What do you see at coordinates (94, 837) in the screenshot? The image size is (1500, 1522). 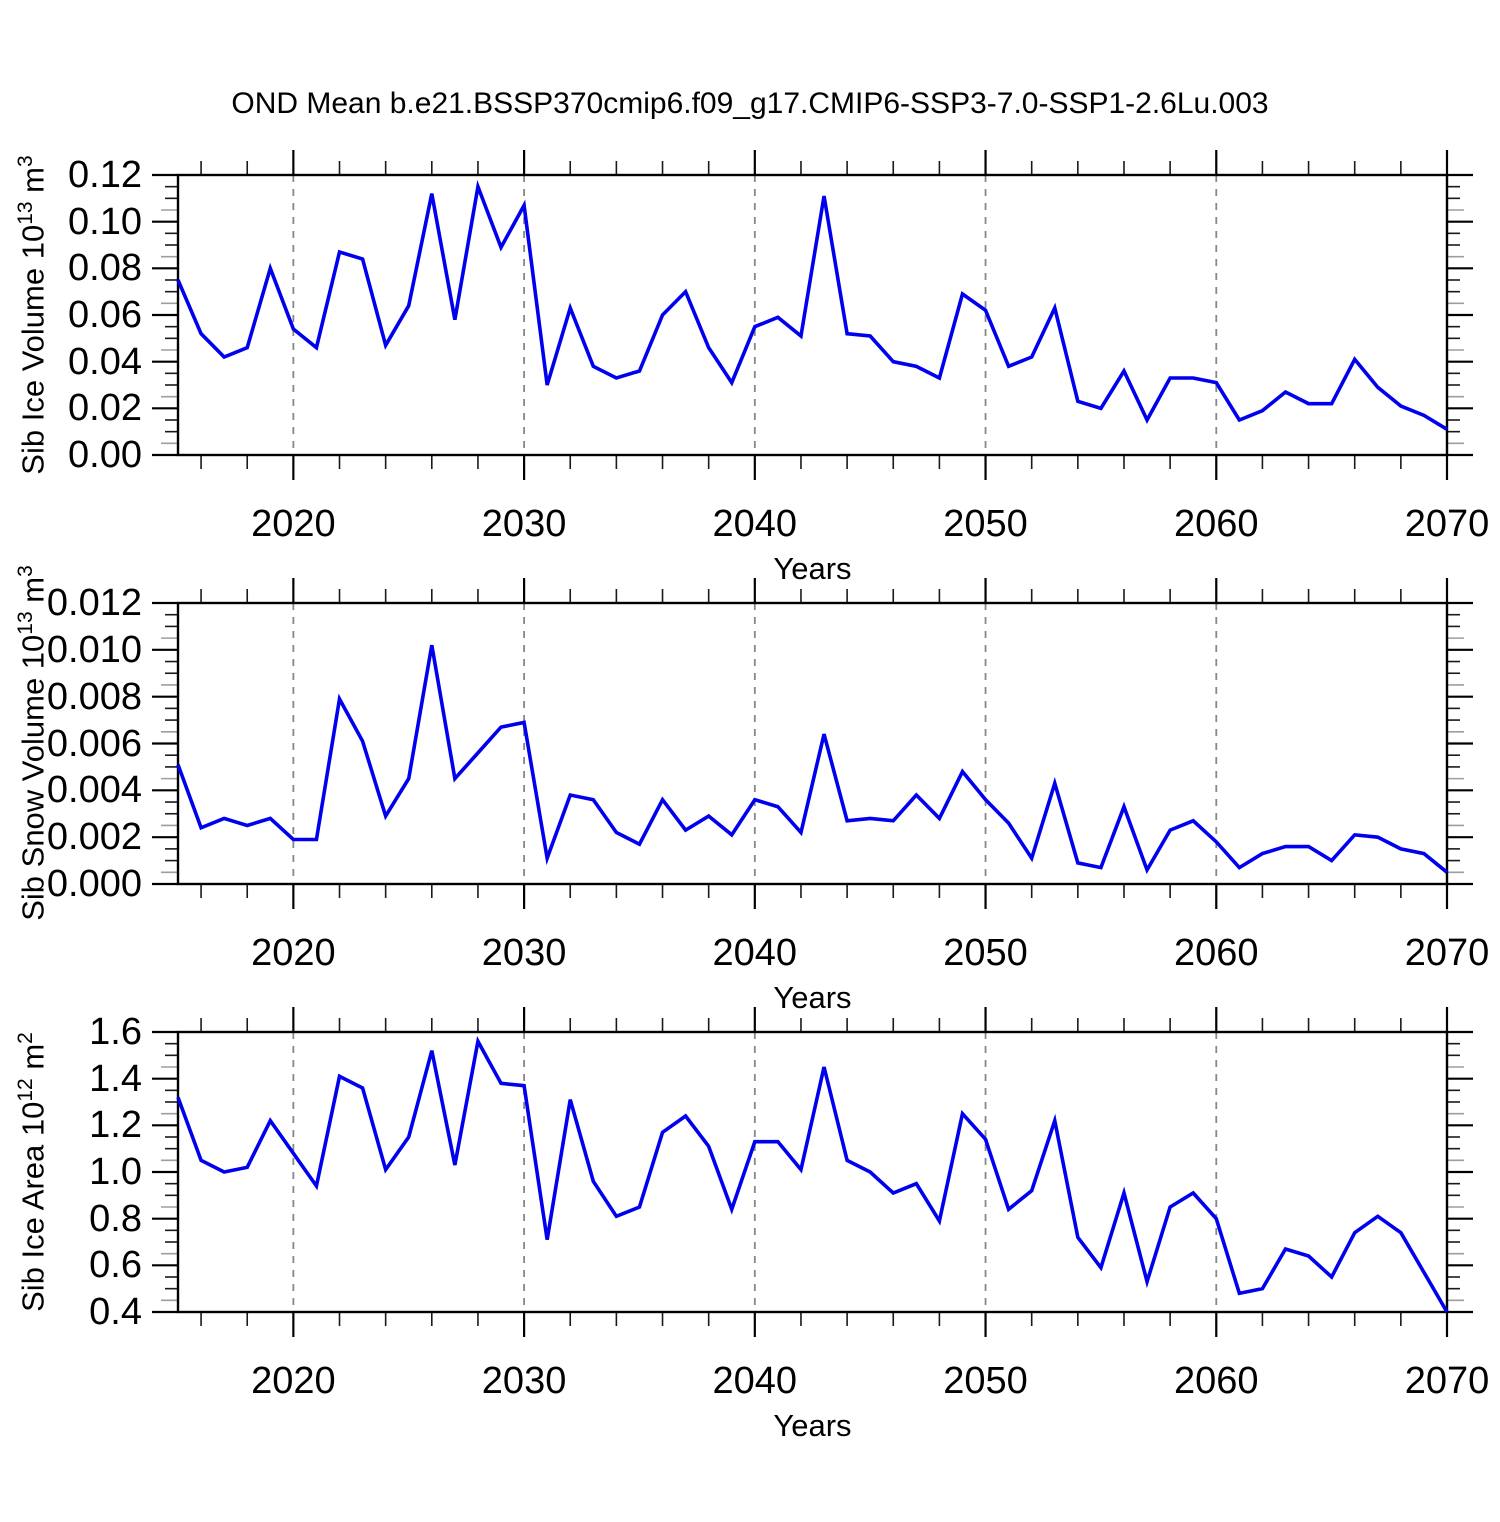 I see `y-tick-label: 0.002` at bounding box center [94, 837].